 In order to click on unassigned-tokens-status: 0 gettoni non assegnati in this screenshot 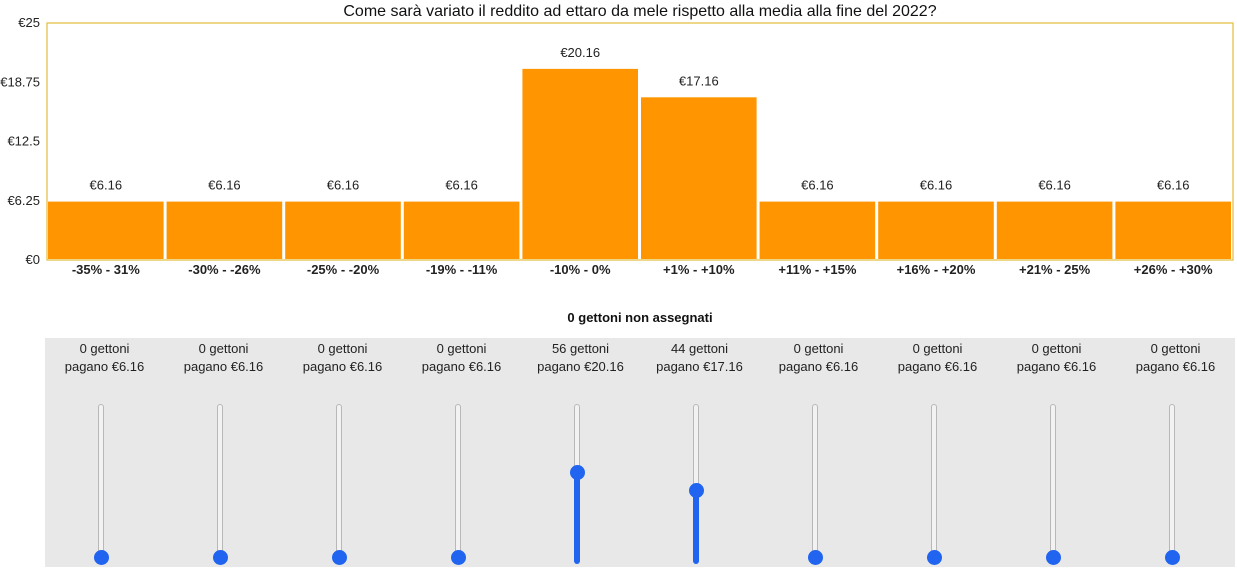, I will do `click(640, 317)`.